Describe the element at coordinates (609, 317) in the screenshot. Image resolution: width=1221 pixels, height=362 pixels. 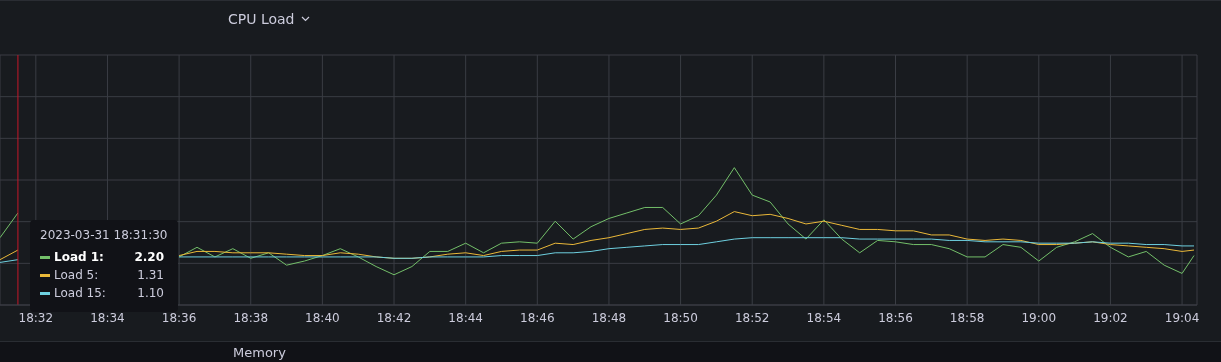
I see `x-tick-label: 18:48` at that location.